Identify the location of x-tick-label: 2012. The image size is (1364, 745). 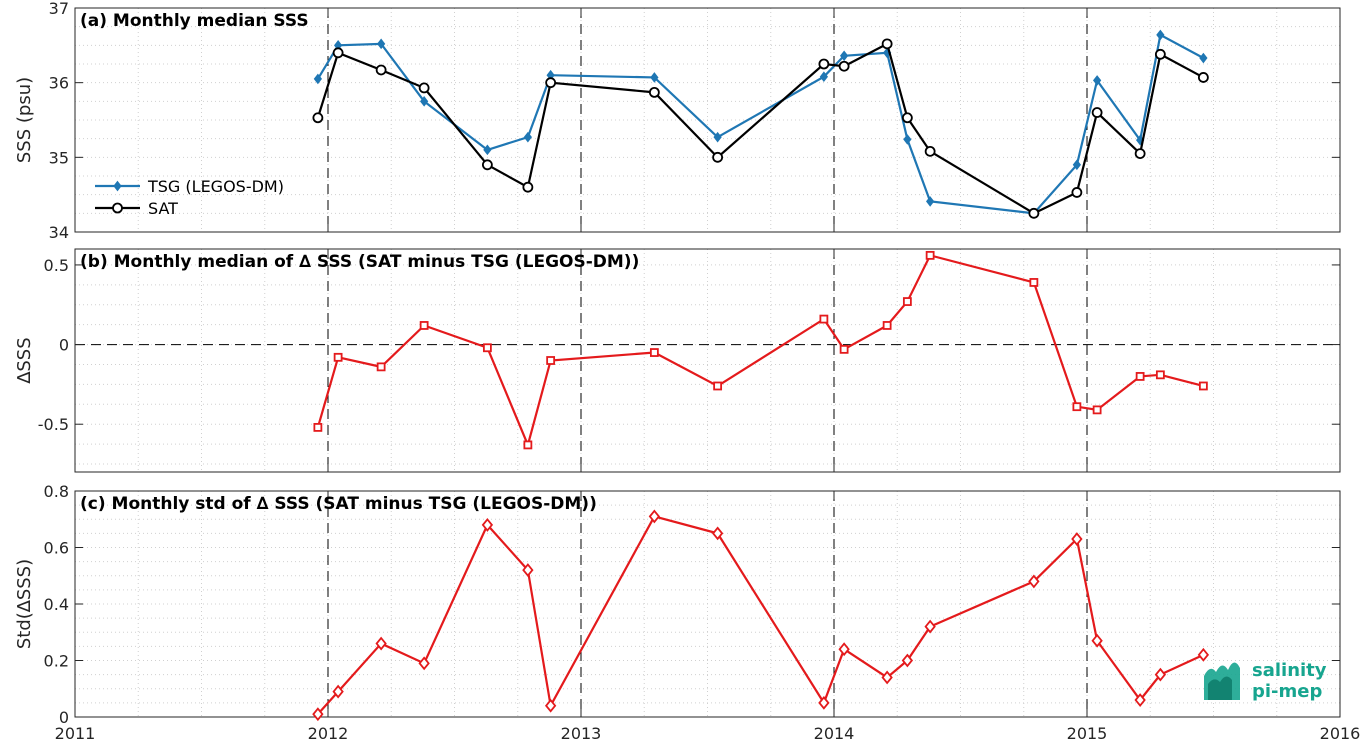
(328, 733).